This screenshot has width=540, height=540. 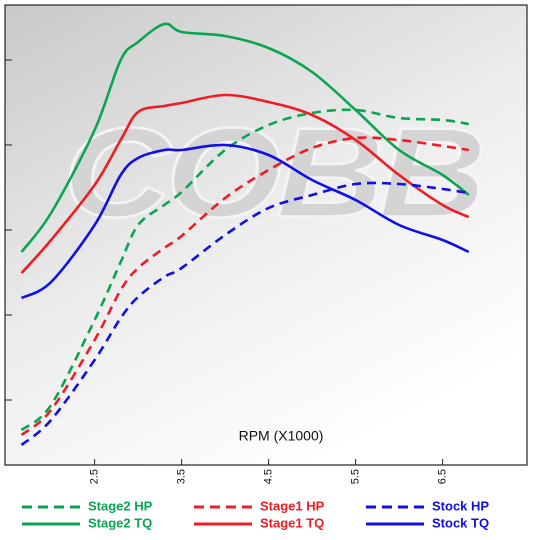 What do you see at coordinates (356, 476) in the screenshot?
I see `x-tick-label: 5.5` at bounding box center [356, 476].